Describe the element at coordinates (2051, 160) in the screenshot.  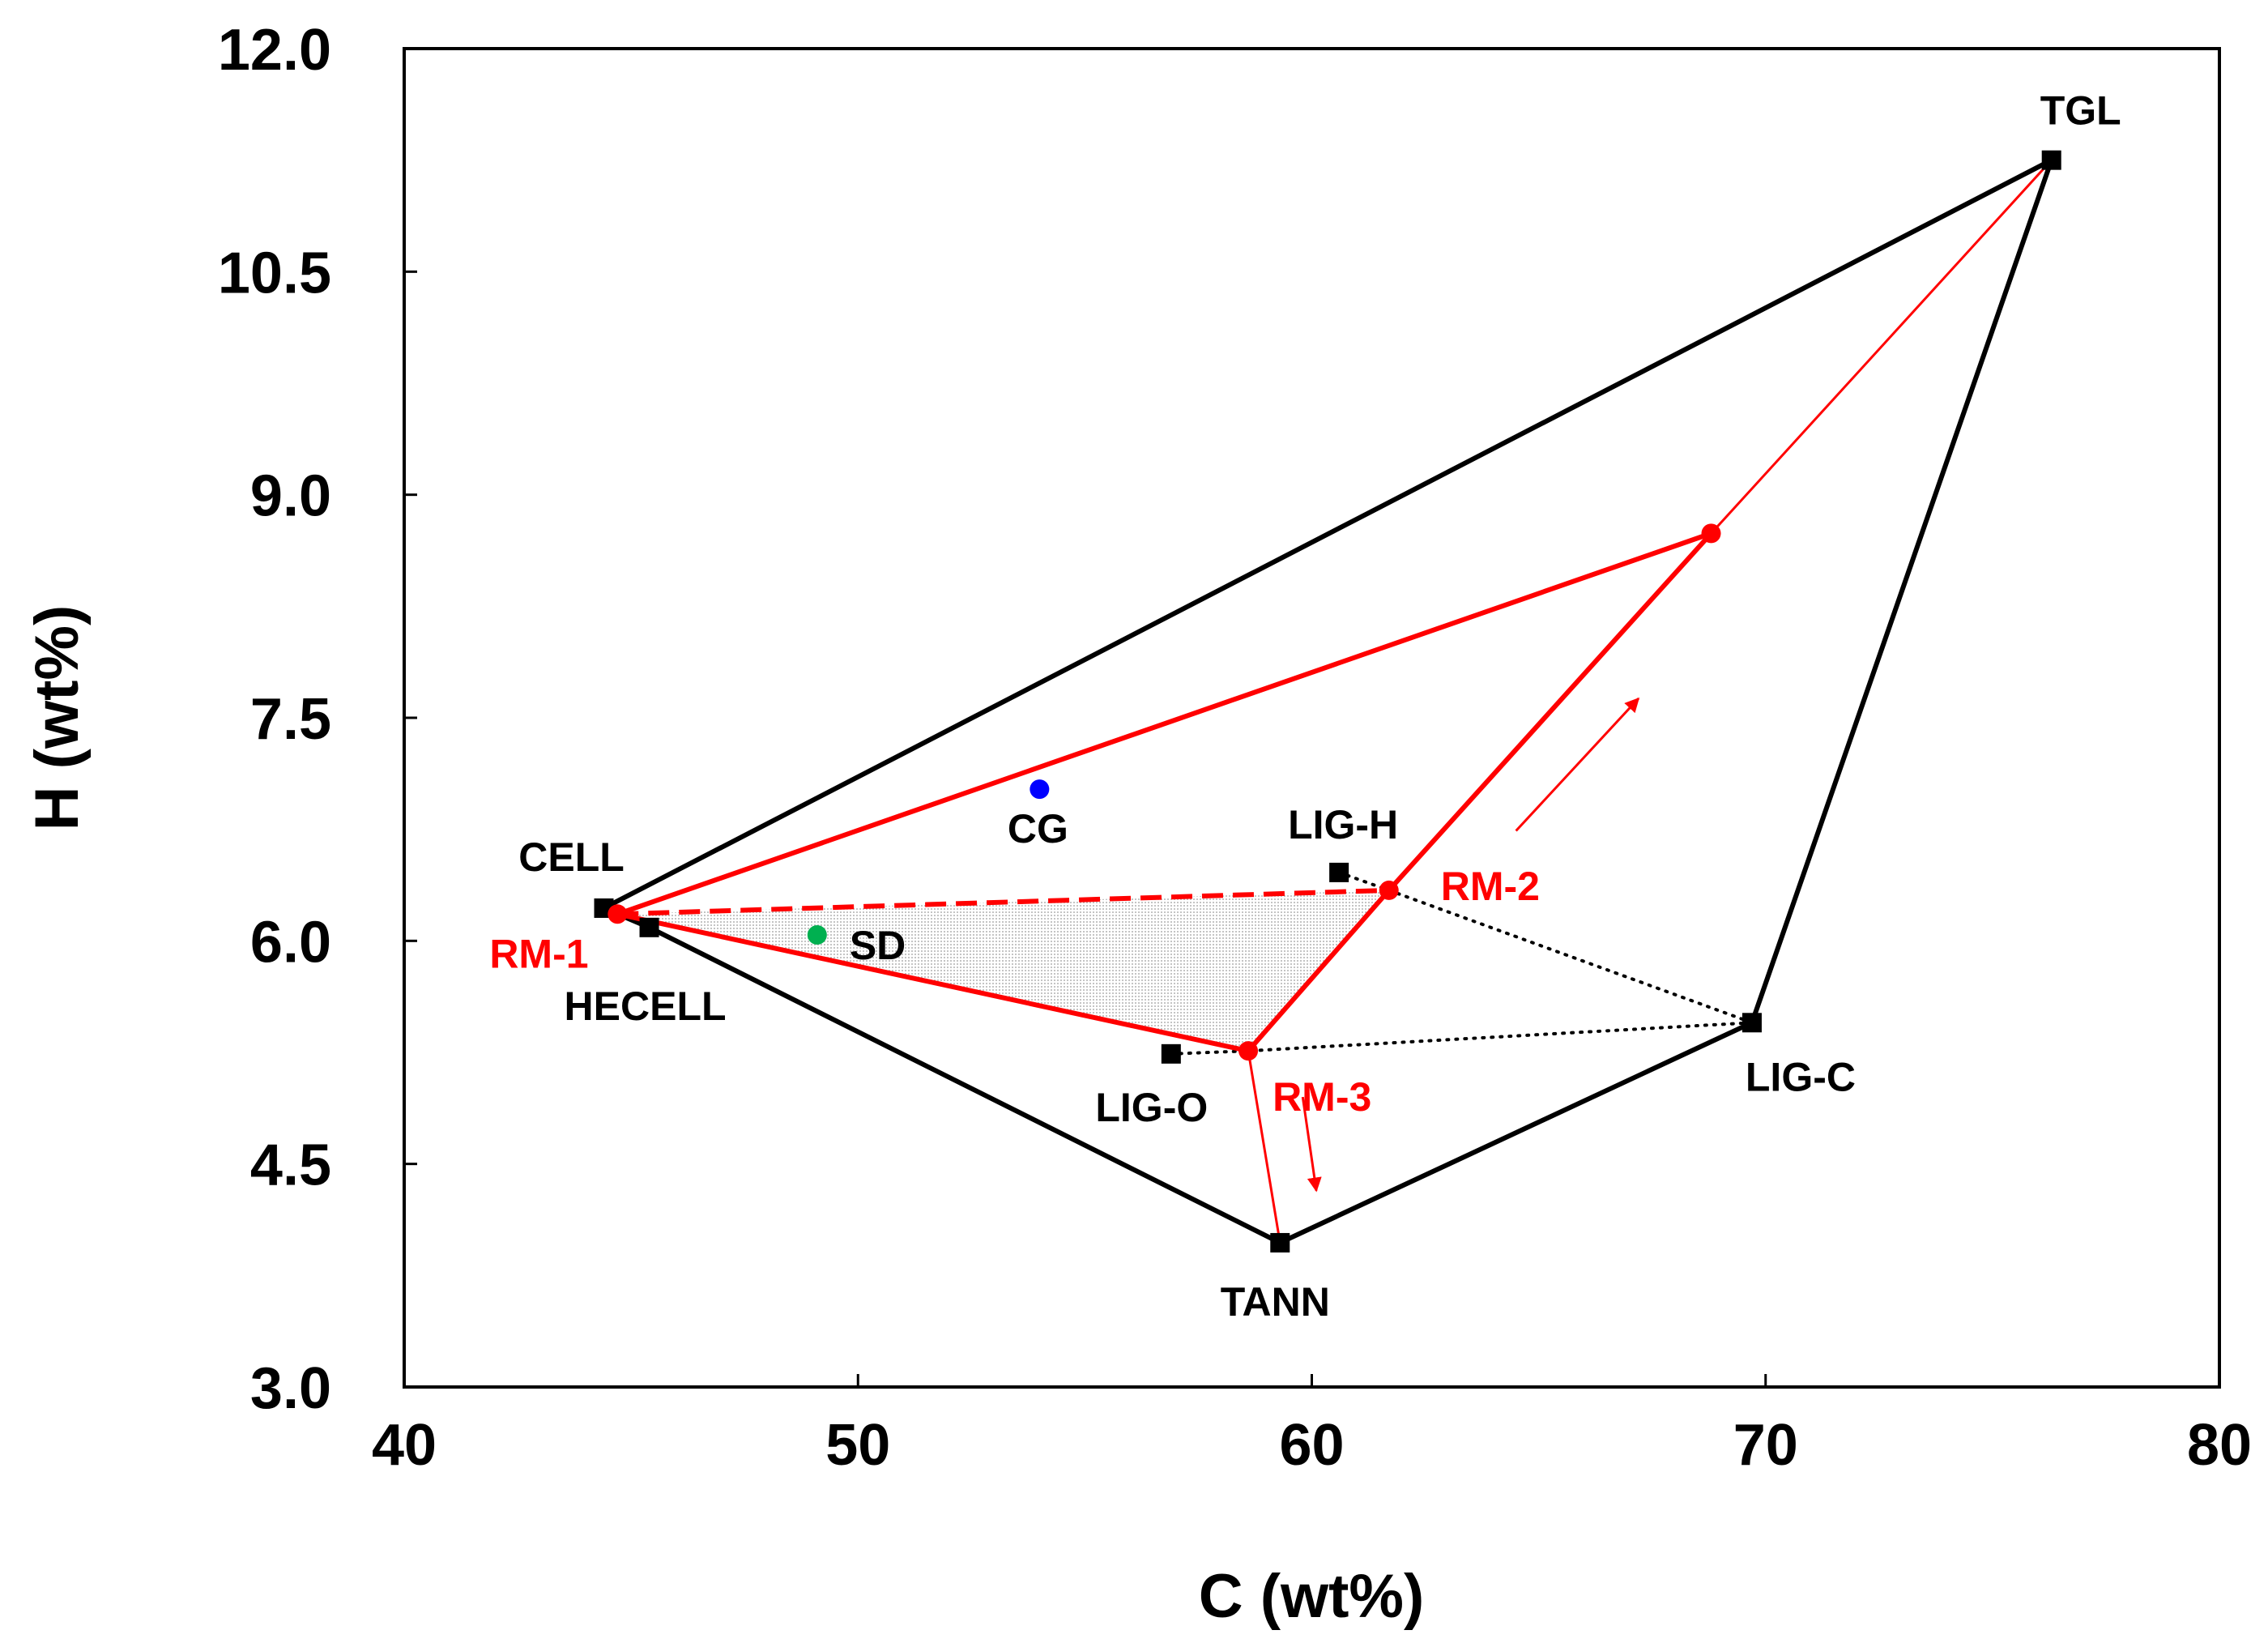
I see `marker-tgl` at that location.